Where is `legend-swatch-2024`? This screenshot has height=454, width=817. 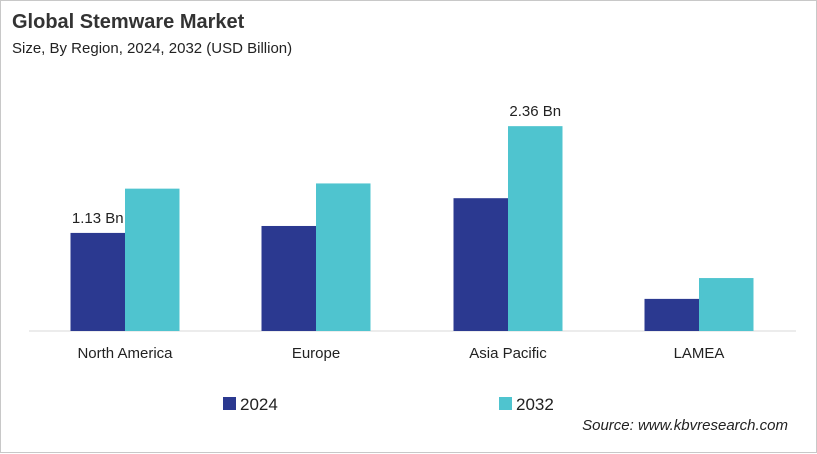 legend-swatch-2024 is located at coordinates (229, 403).